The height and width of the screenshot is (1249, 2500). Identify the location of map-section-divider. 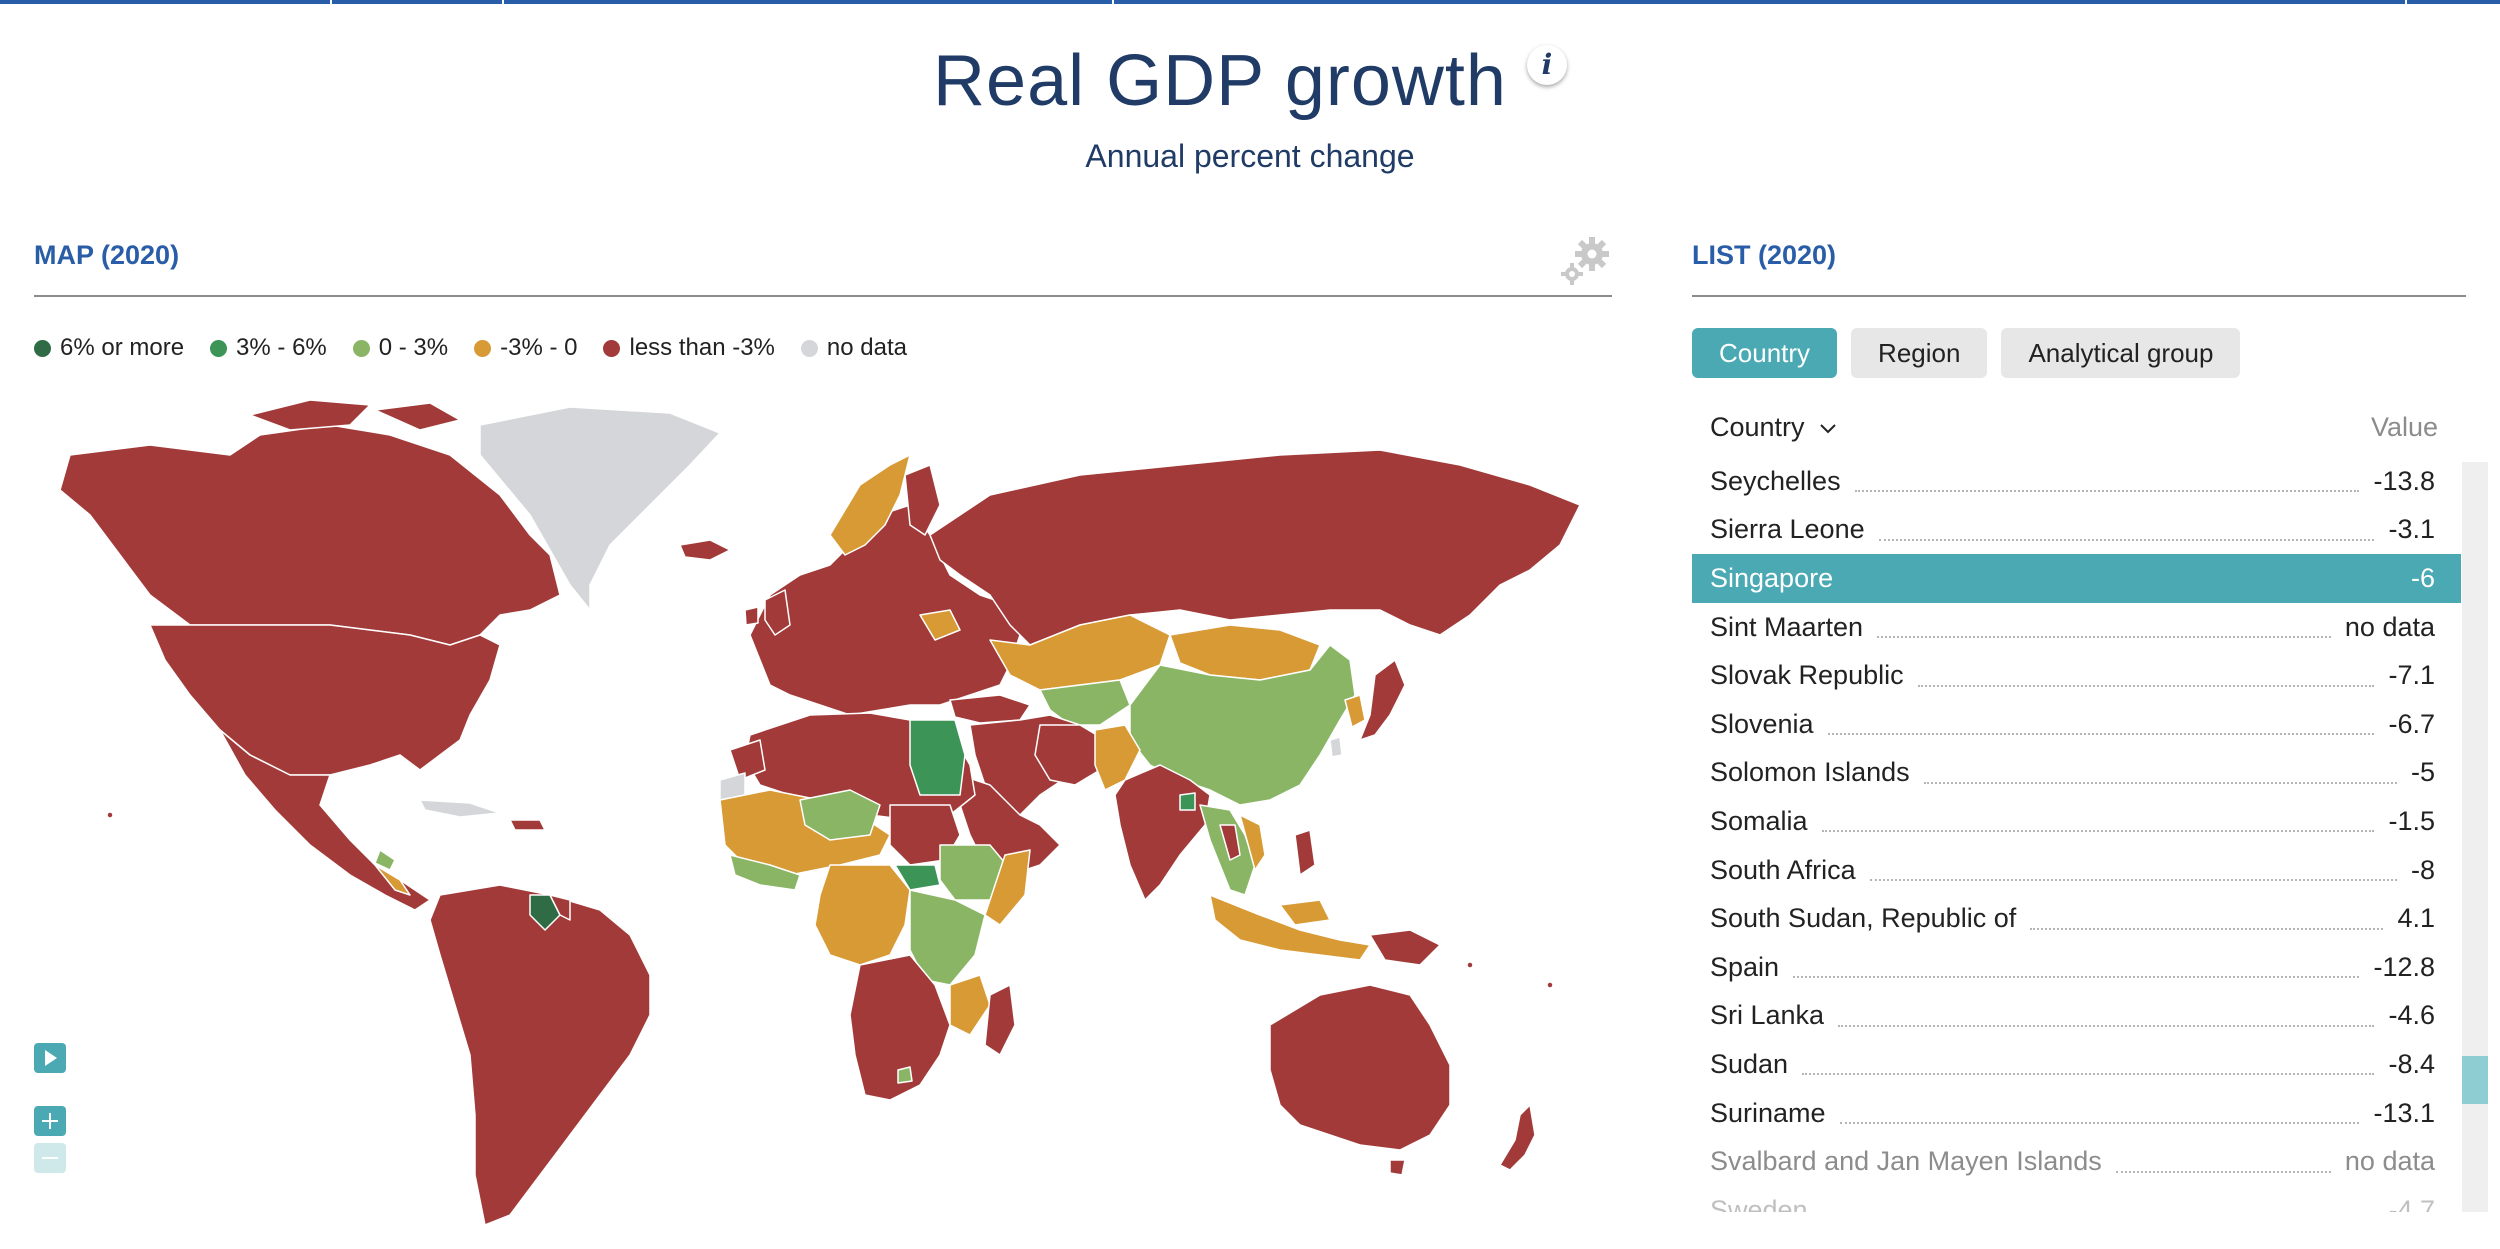
(823, 296).